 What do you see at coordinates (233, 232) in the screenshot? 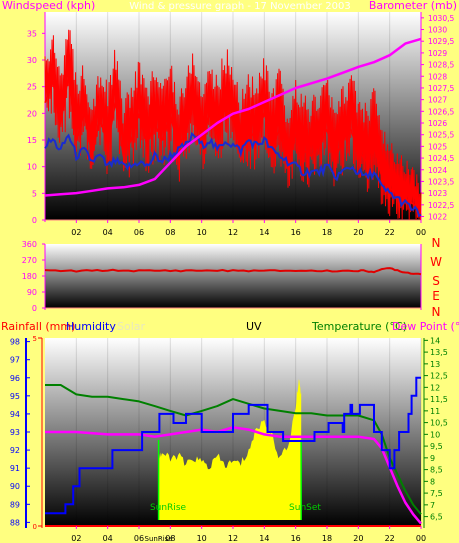
I see `wind-x-tick-label: 12` at bounding box center [233, 232].